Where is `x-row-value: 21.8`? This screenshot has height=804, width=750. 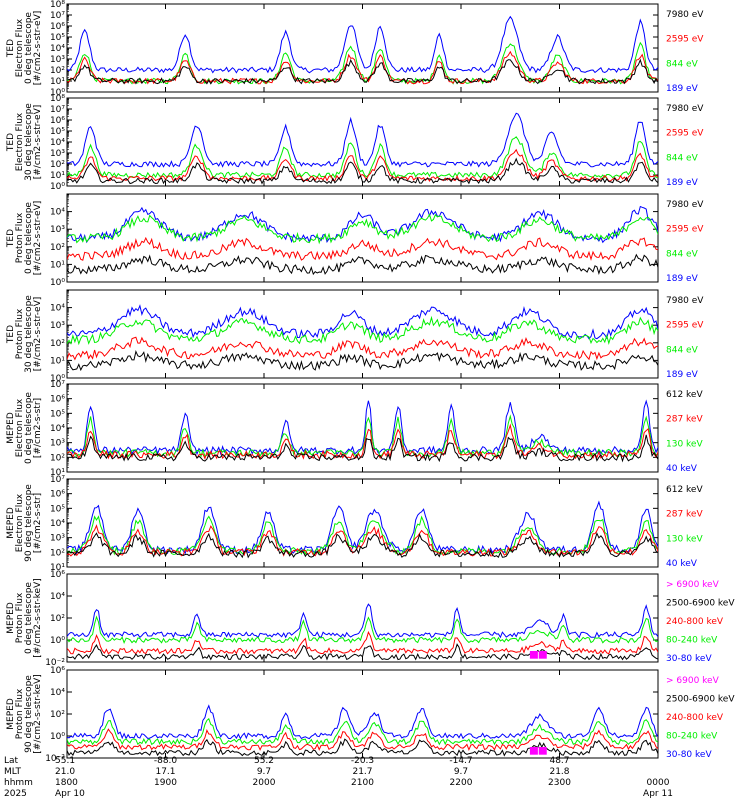
x-row-value: 21.8 is located at coordinates (559, 772).